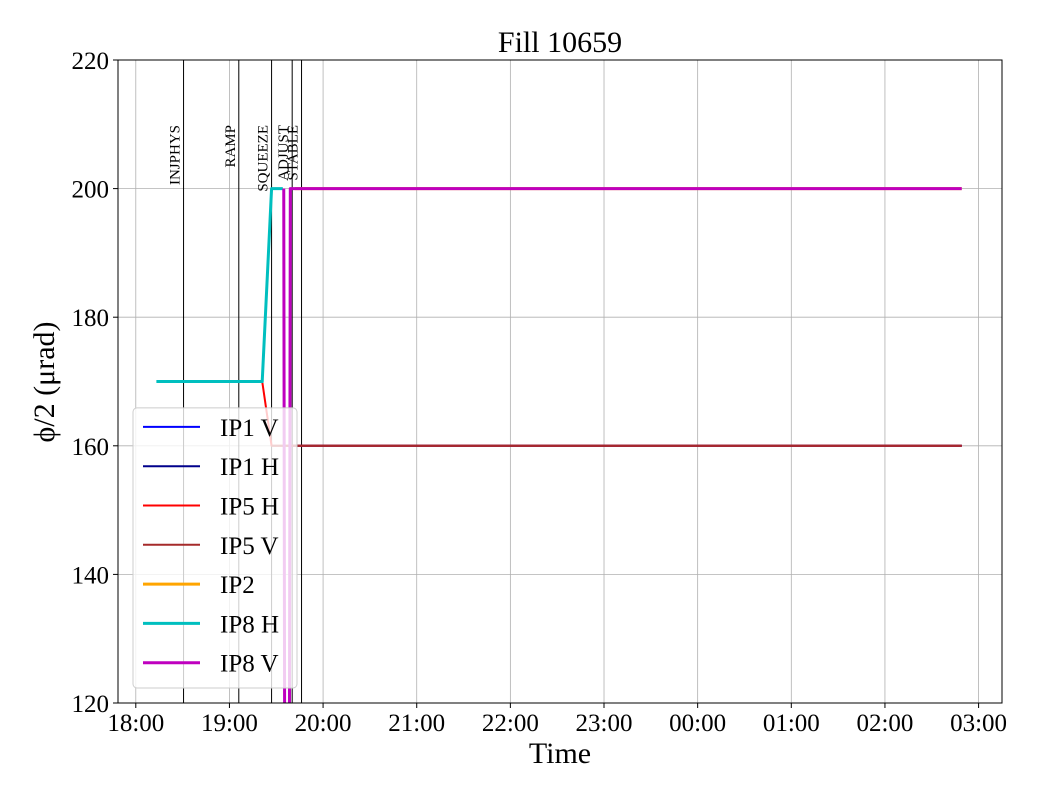  What do you see at coordinates (697, 723) in the screenshot?
I see `x-tick-label: 00:00` at bounding box center [697, 723].